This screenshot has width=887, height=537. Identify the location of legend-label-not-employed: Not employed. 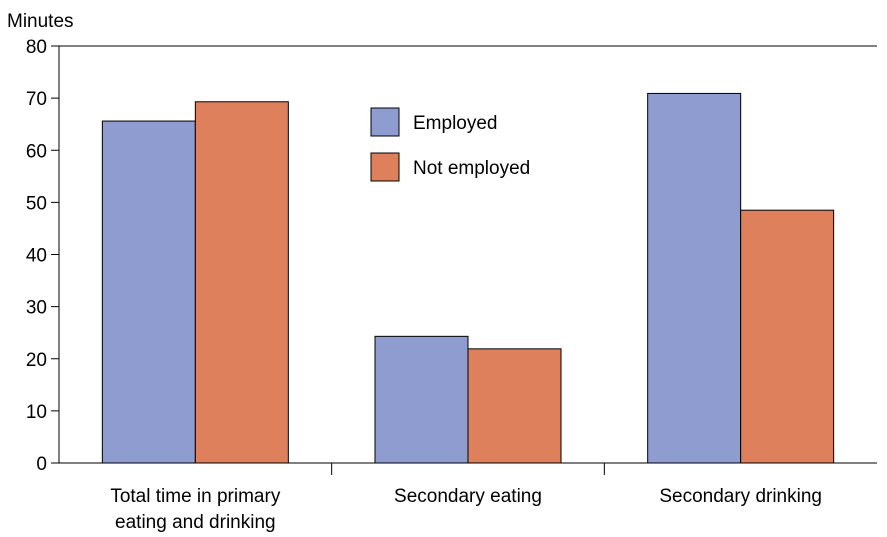
(471, 168).